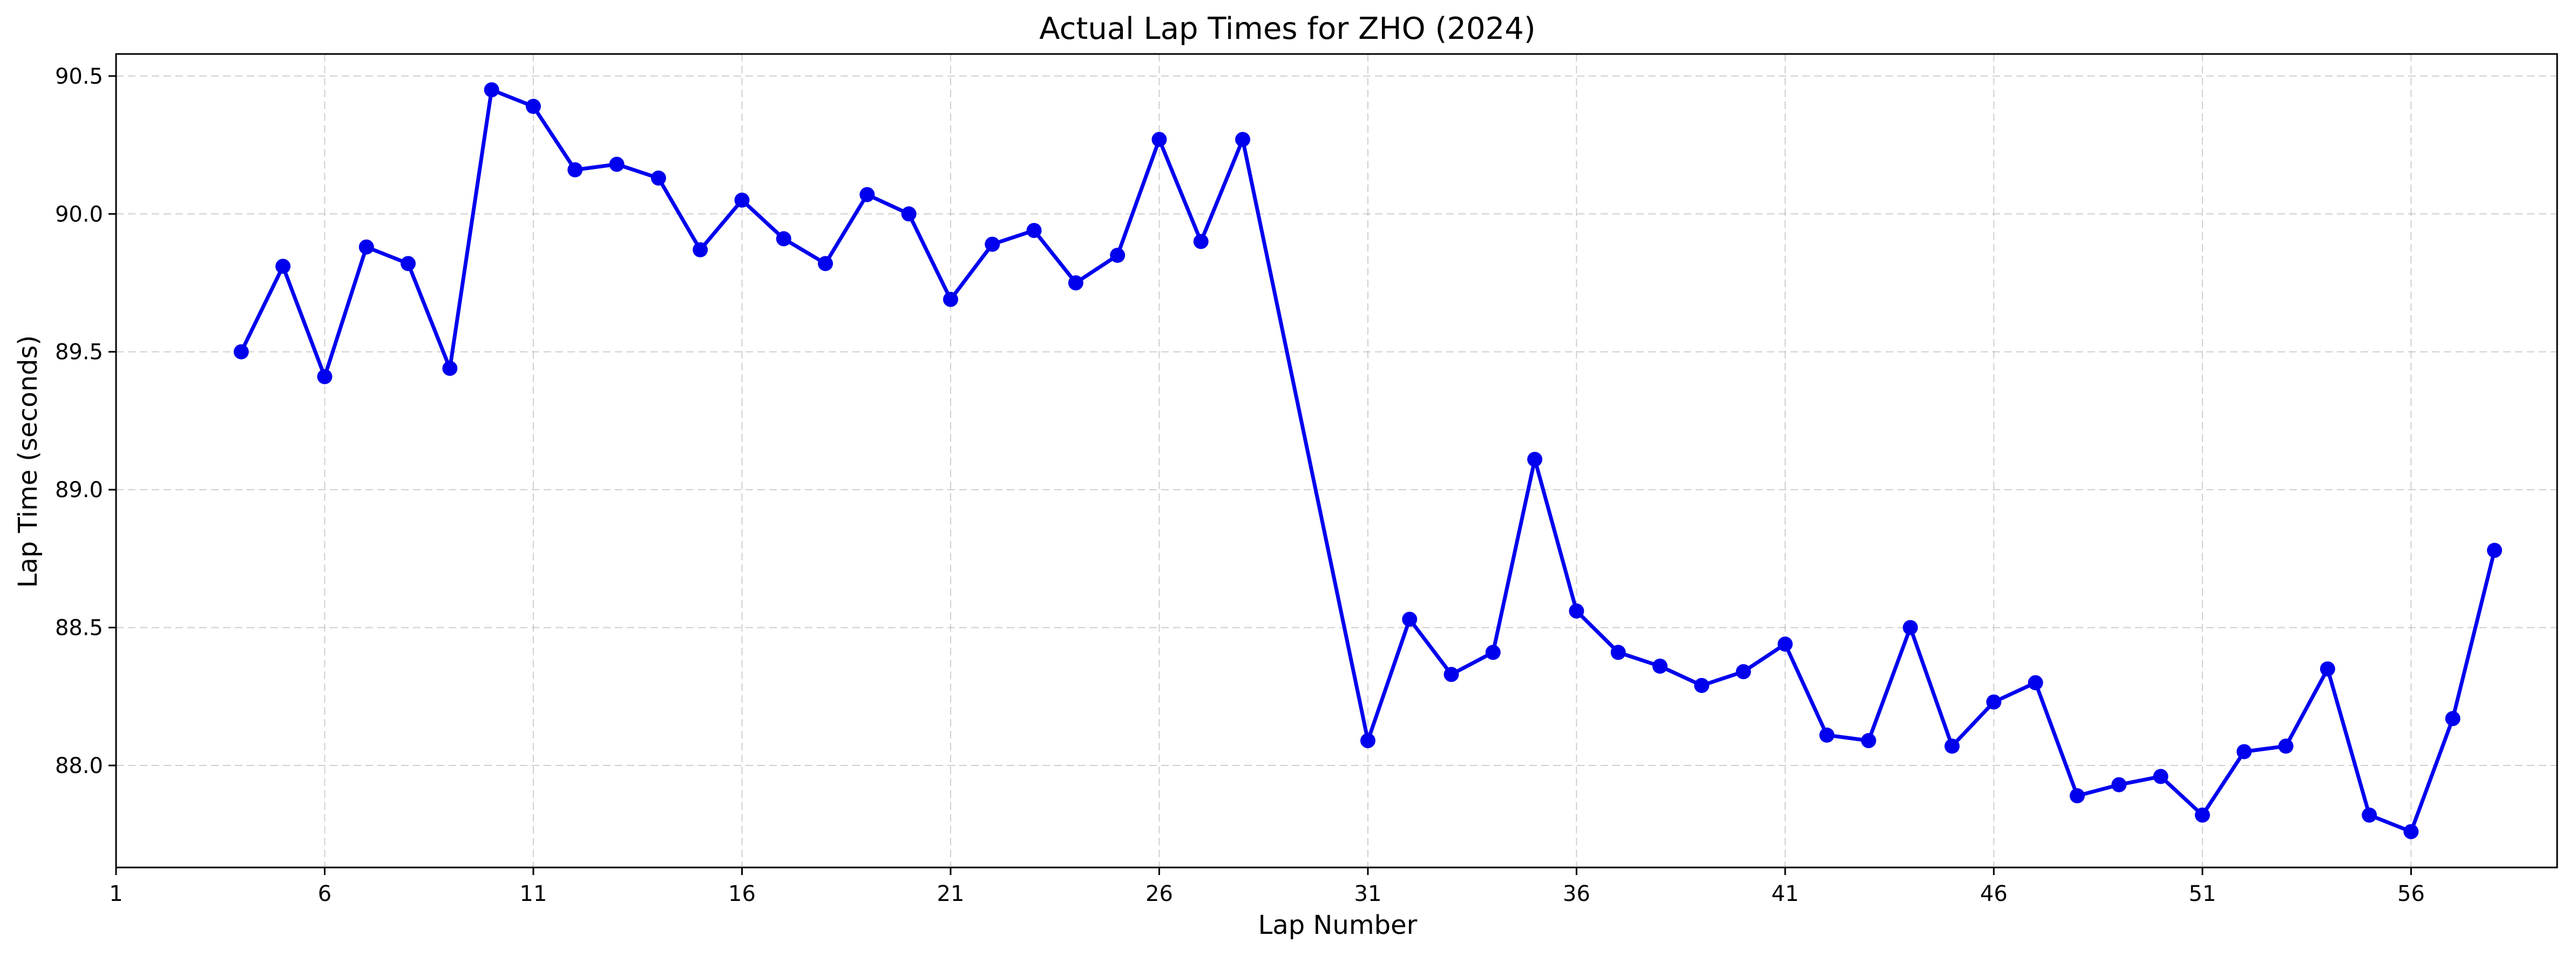 This screenshot has height=956, width=2576. Describe the element at coordinates (1338, 925) in the screenshot. I see `x-axis-label: Lap Number` at that location.